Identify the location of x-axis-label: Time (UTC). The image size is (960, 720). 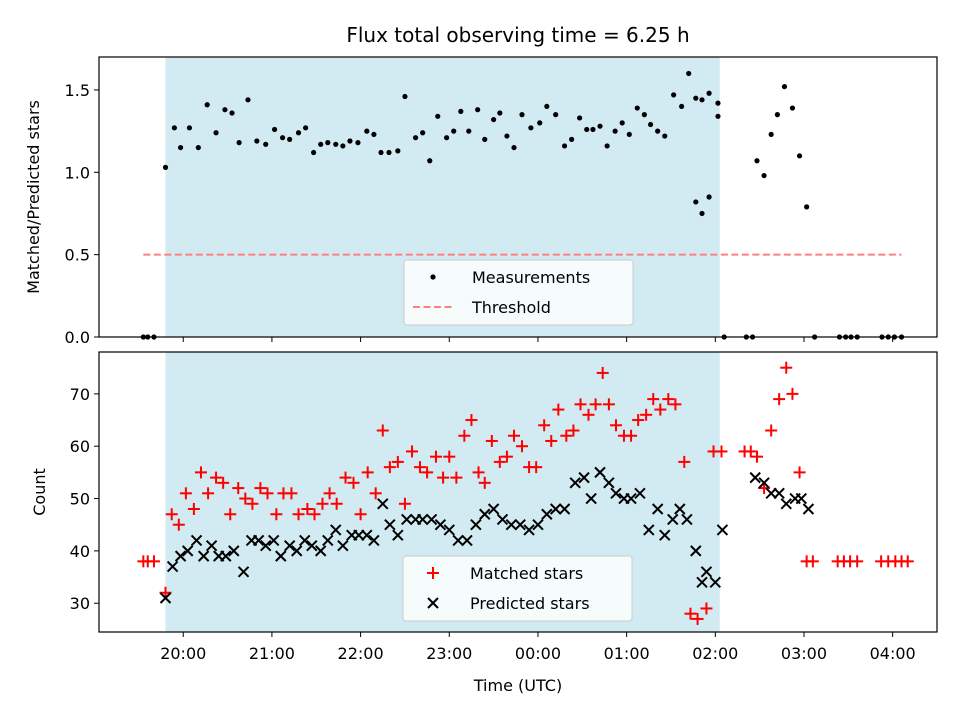
(517, 685).